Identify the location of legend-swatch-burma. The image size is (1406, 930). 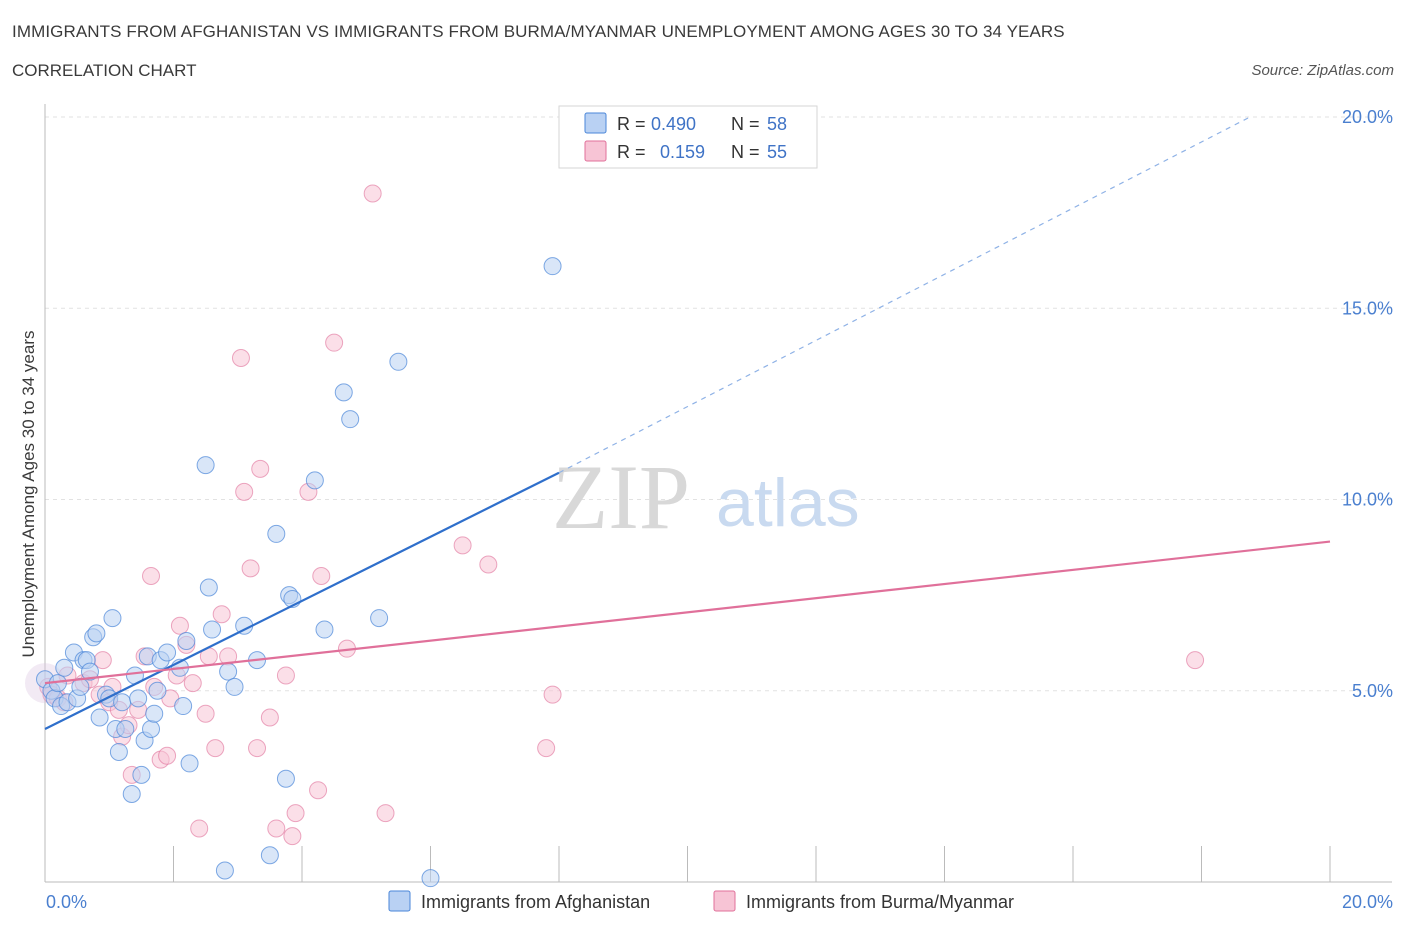
(595, 151).